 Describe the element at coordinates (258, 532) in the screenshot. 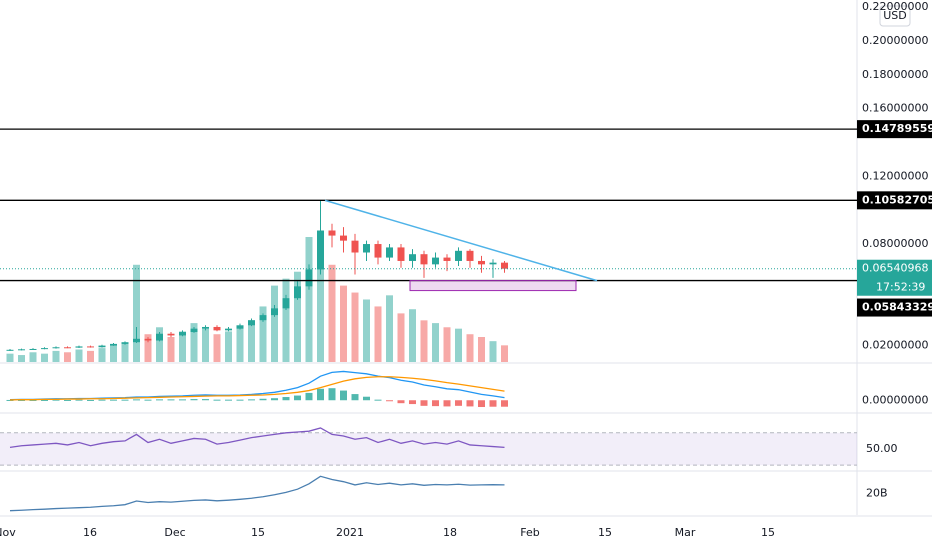

I see `x-tick-label: 15` at that location.